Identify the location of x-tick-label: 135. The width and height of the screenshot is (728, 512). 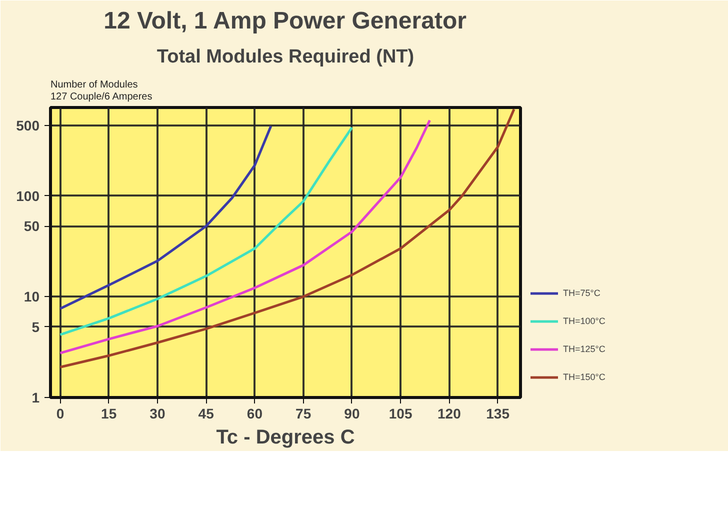
(498, 414).